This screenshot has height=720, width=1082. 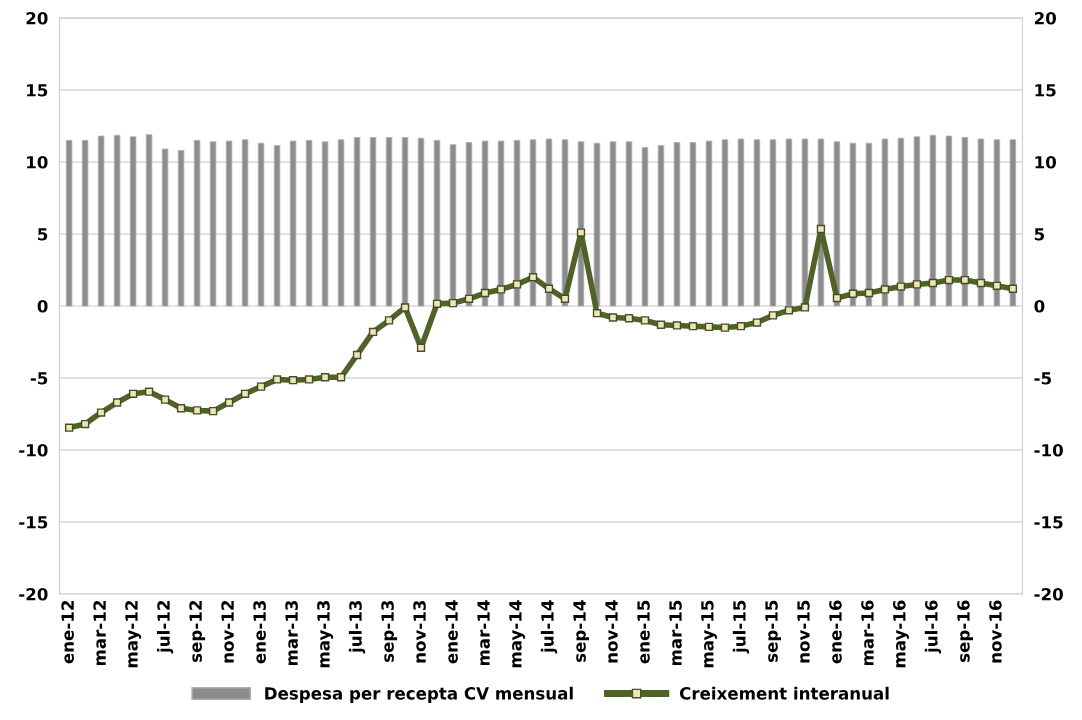 What do you see at coordinates (933, 627) in the screenshot?
I see `x-tick-label: jul-16` at bounding box center [933, 627].